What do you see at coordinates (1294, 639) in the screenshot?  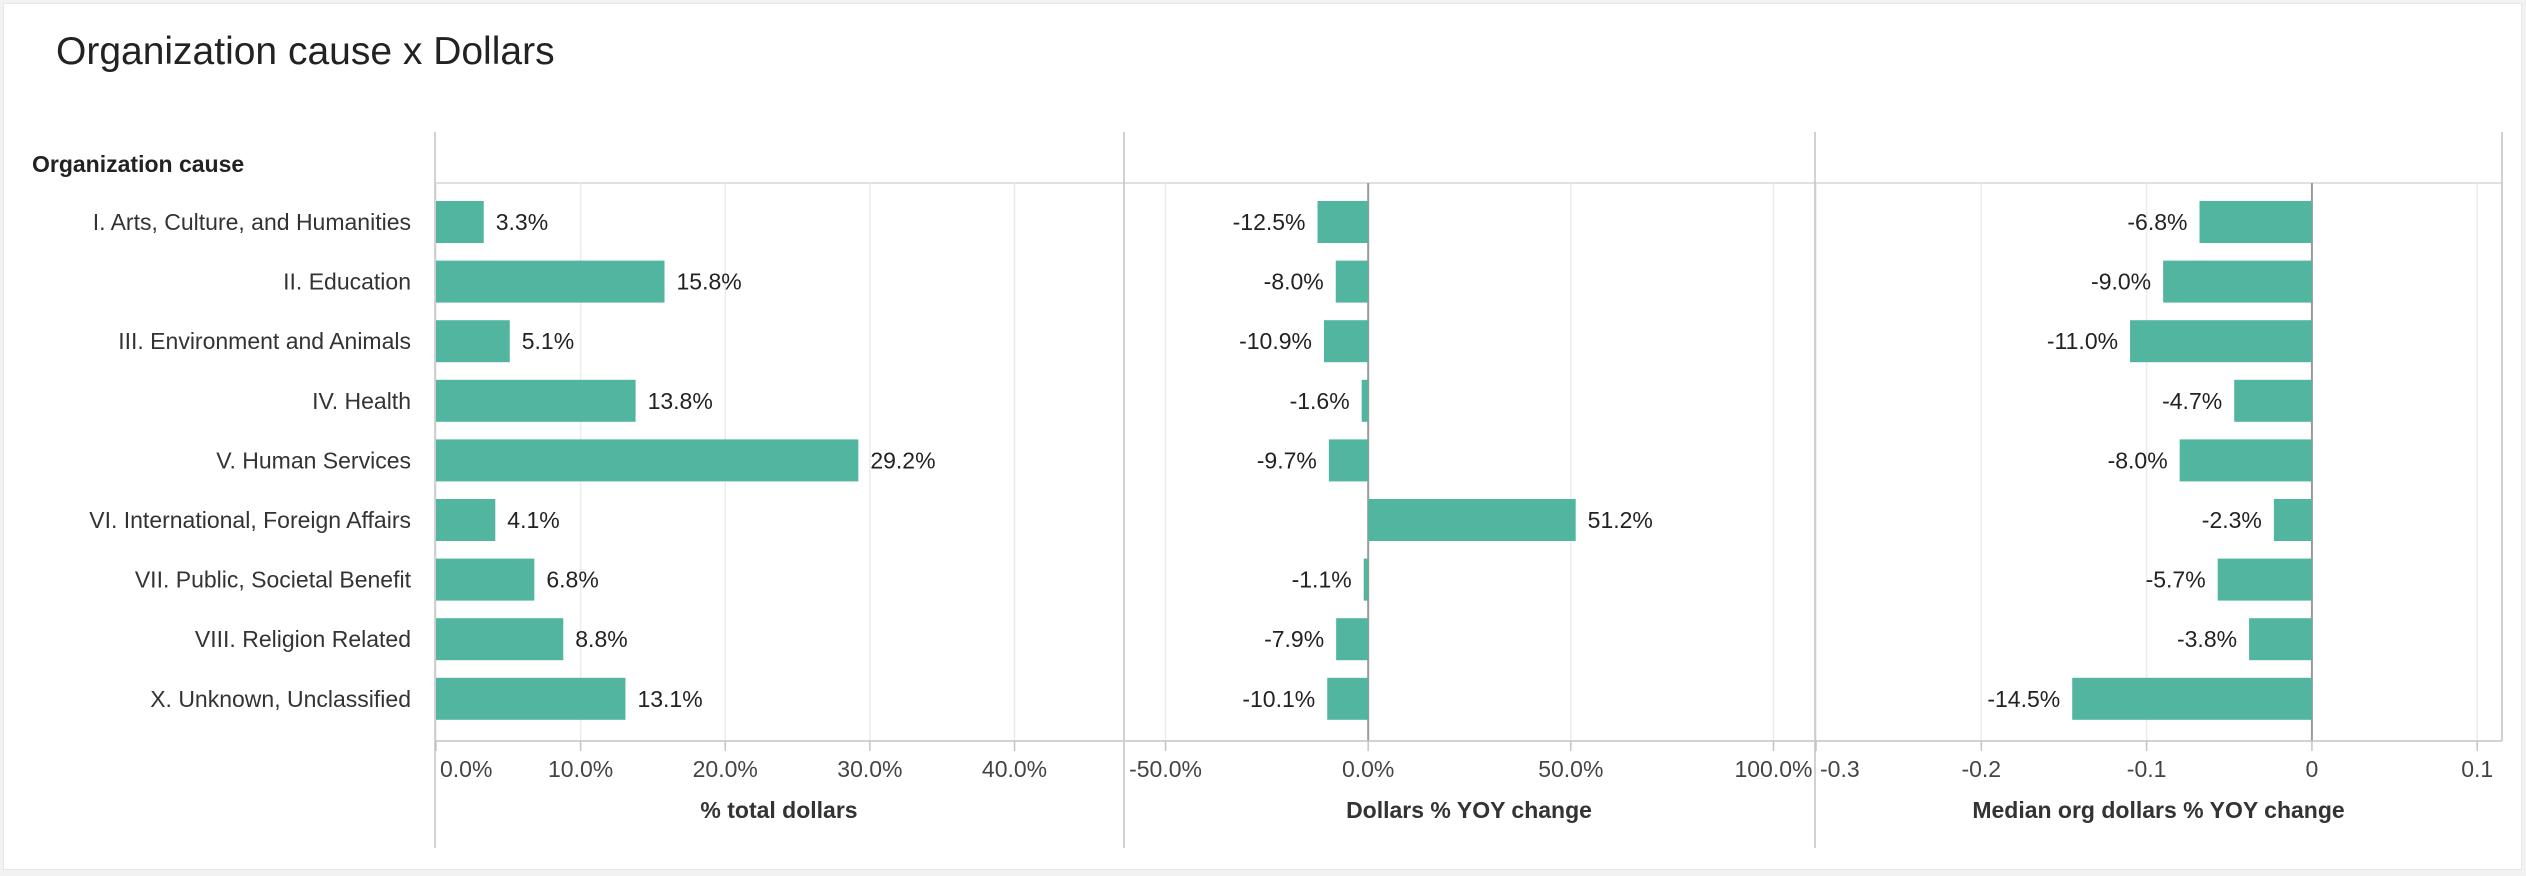 I see `data-label: -7.9%` at bounding box center [1294, 639].